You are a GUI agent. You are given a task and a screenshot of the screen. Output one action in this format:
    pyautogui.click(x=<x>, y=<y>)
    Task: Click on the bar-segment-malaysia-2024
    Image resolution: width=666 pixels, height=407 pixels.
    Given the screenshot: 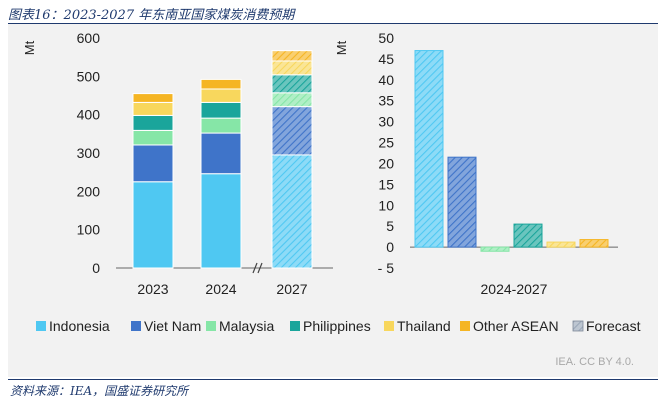 What is the action you would take?
    pyautogui.click(x=221, y=125)
    